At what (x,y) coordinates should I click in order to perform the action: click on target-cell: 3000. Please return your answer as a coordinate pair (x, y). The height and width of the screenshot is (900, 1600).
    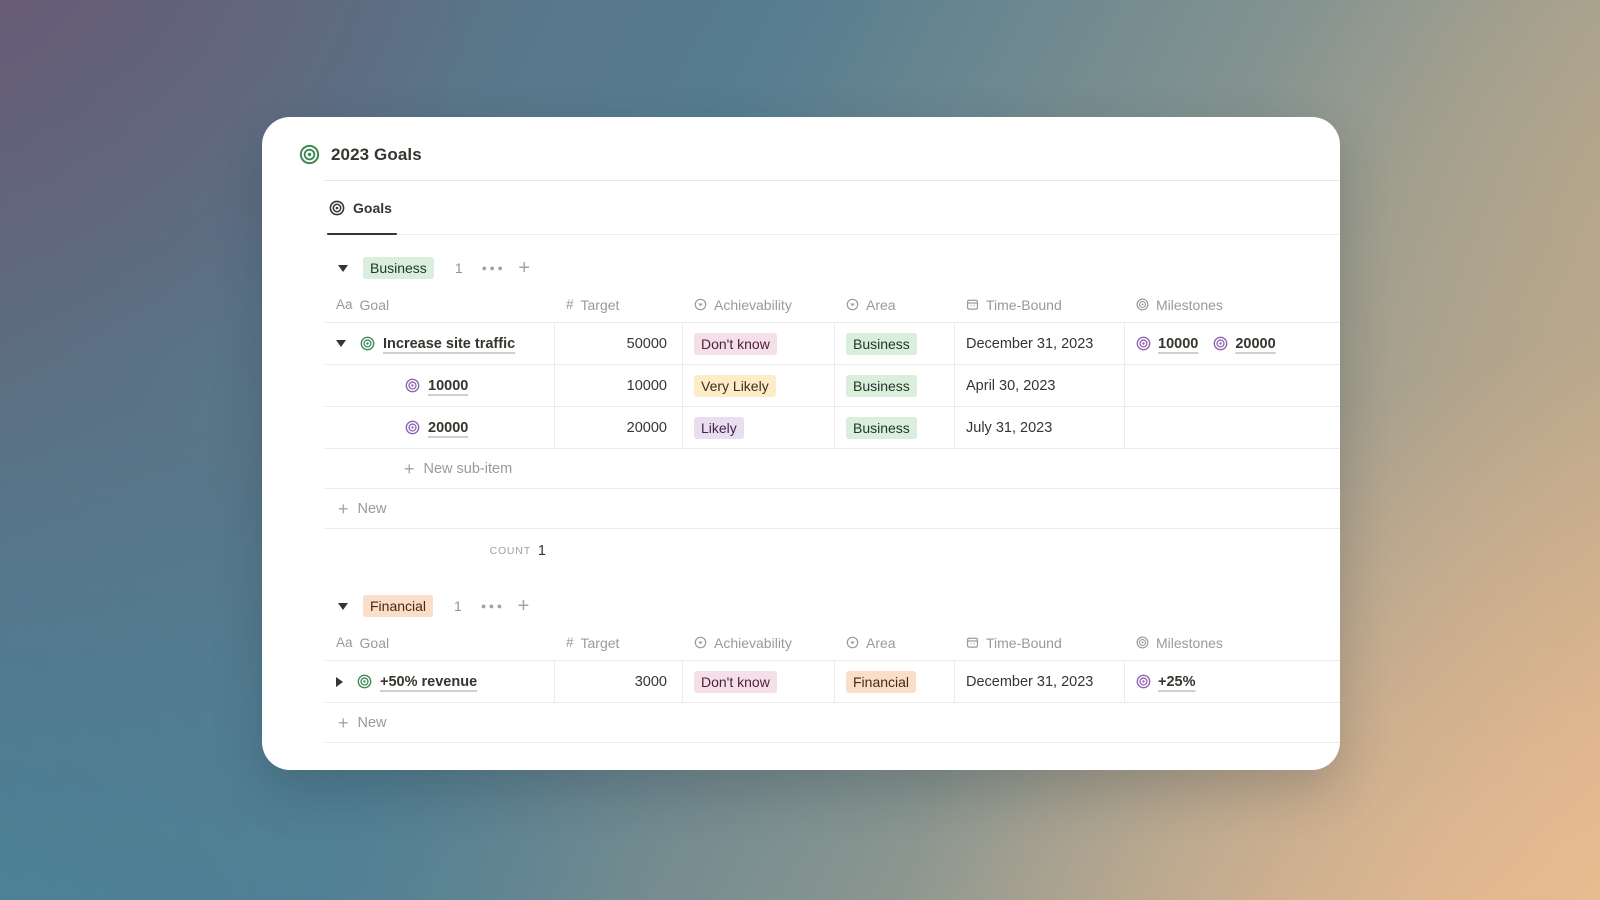
    Looking at the image, I should click on (619, 681).